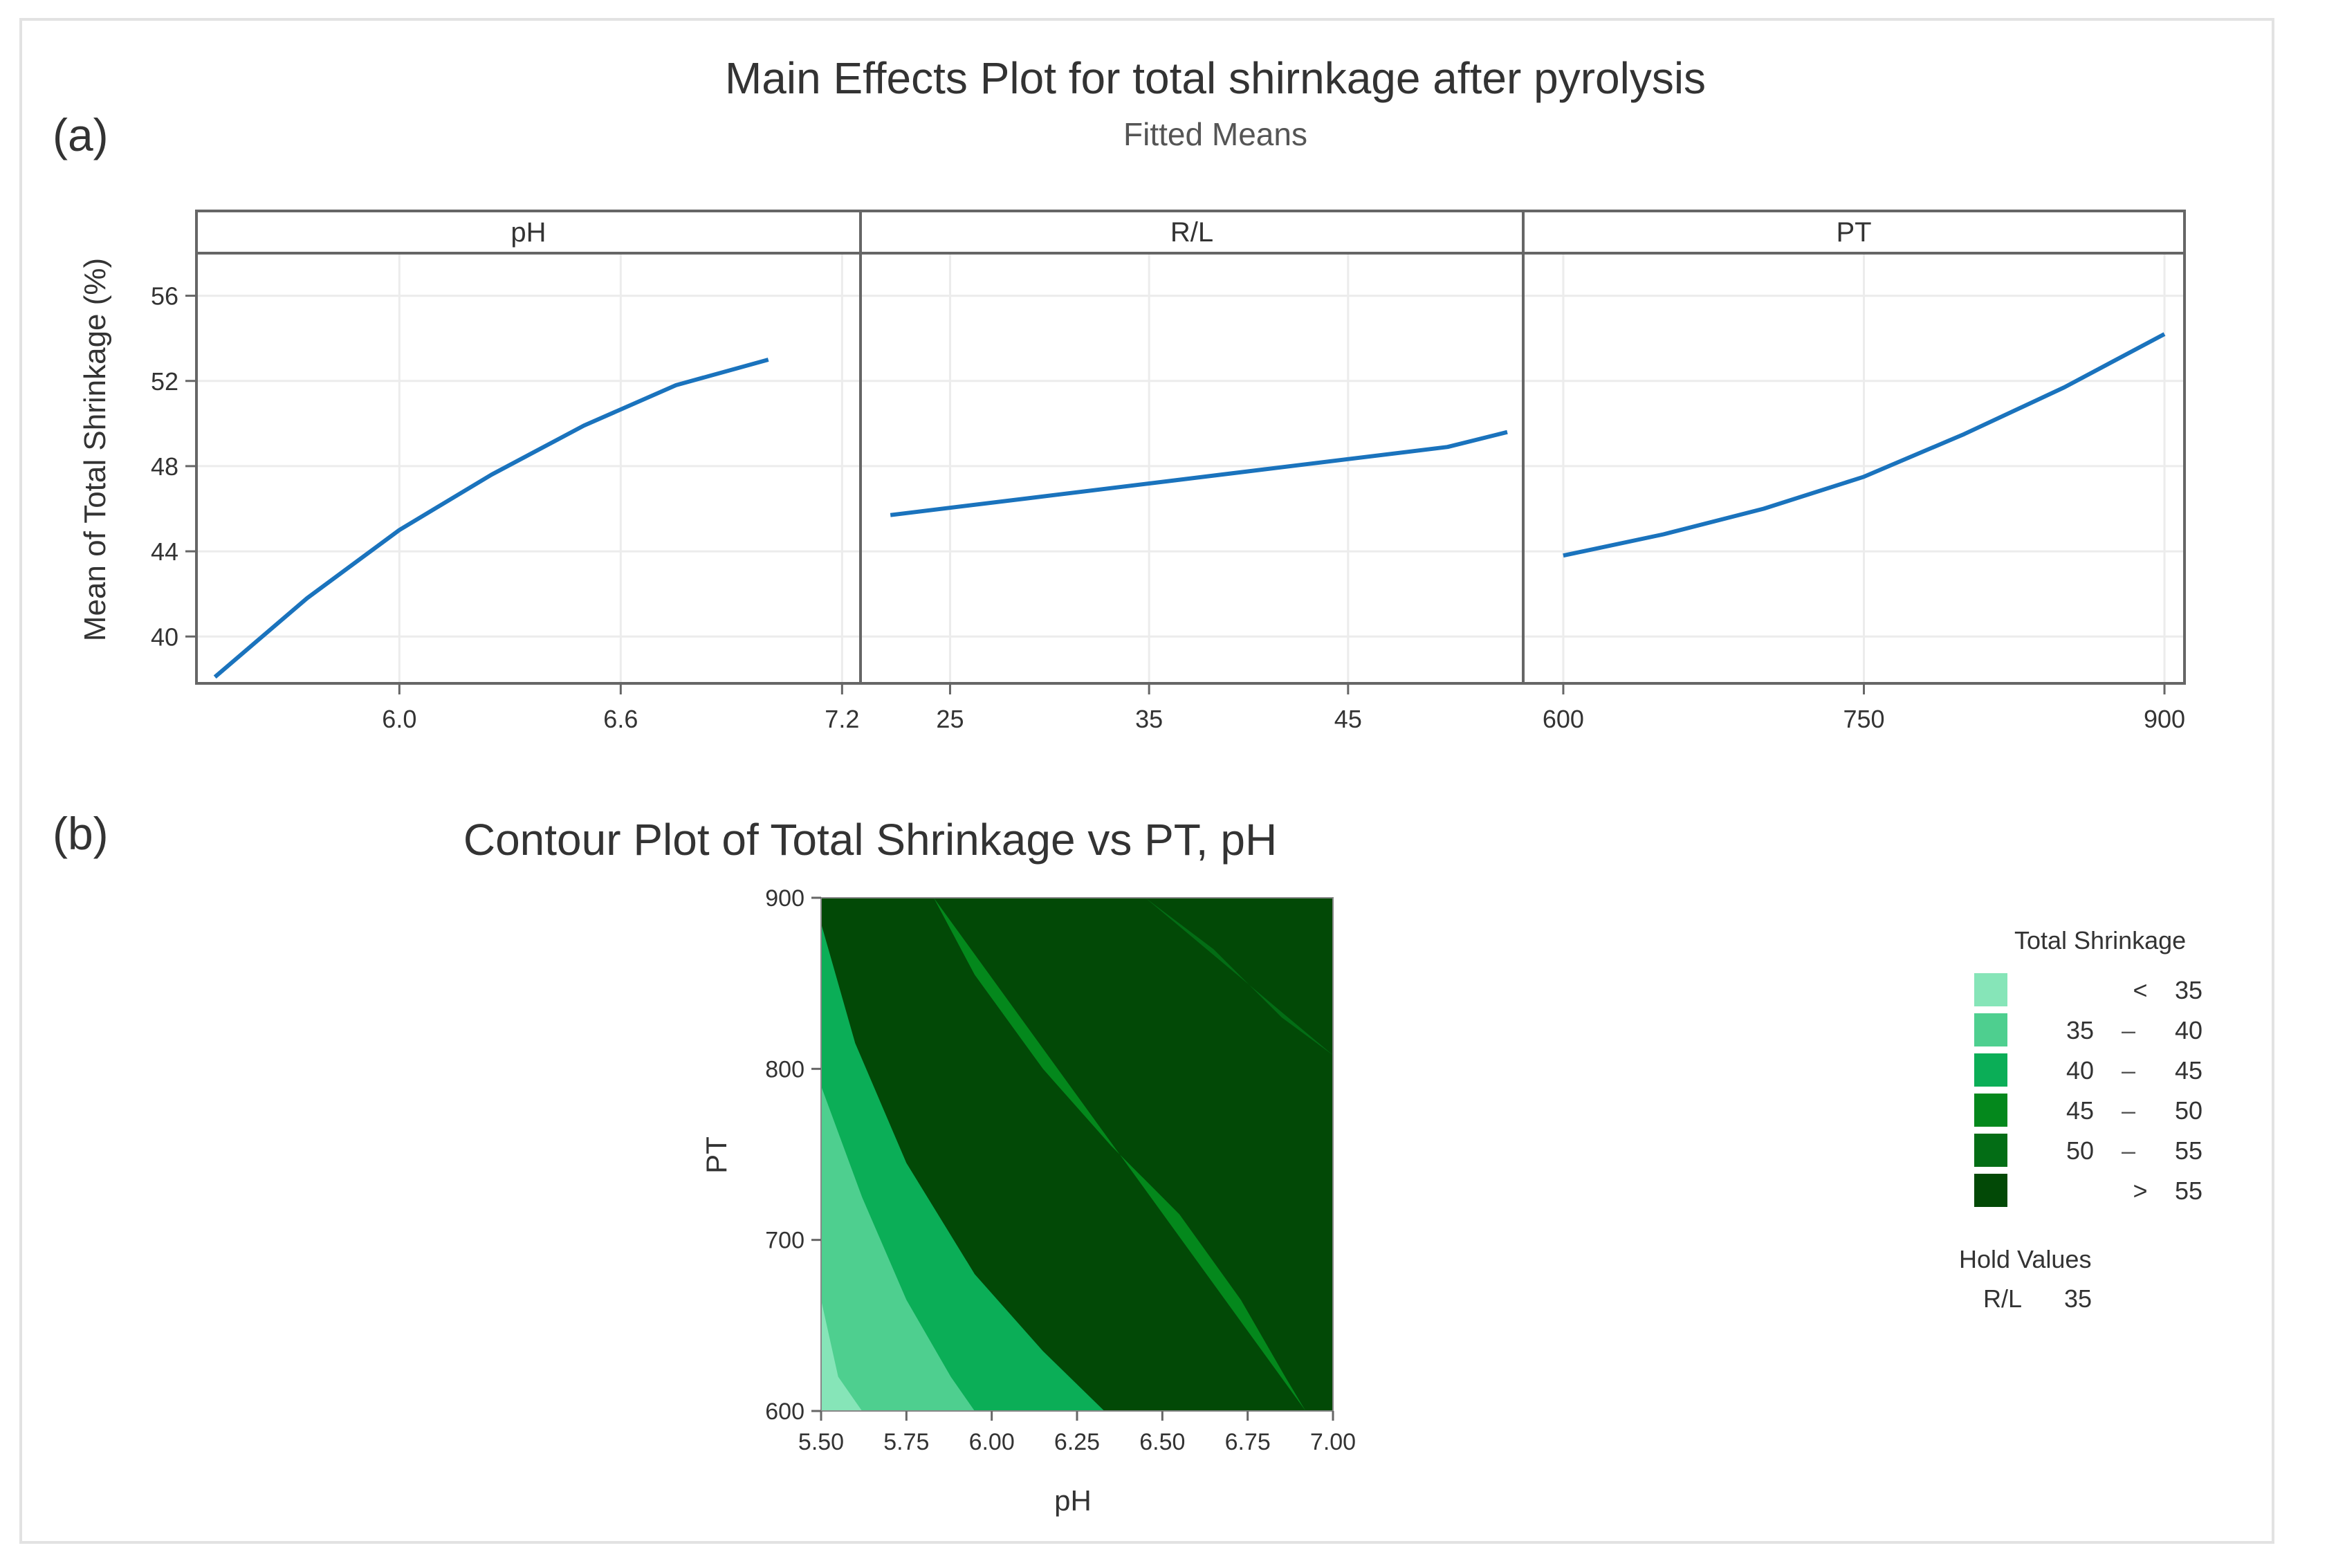 The width and height of the screenshot is (2327, 1568). Describe the element at coordinates (2078, 1298) in the screenshot. I see `hold-values-value: 35` at that location.